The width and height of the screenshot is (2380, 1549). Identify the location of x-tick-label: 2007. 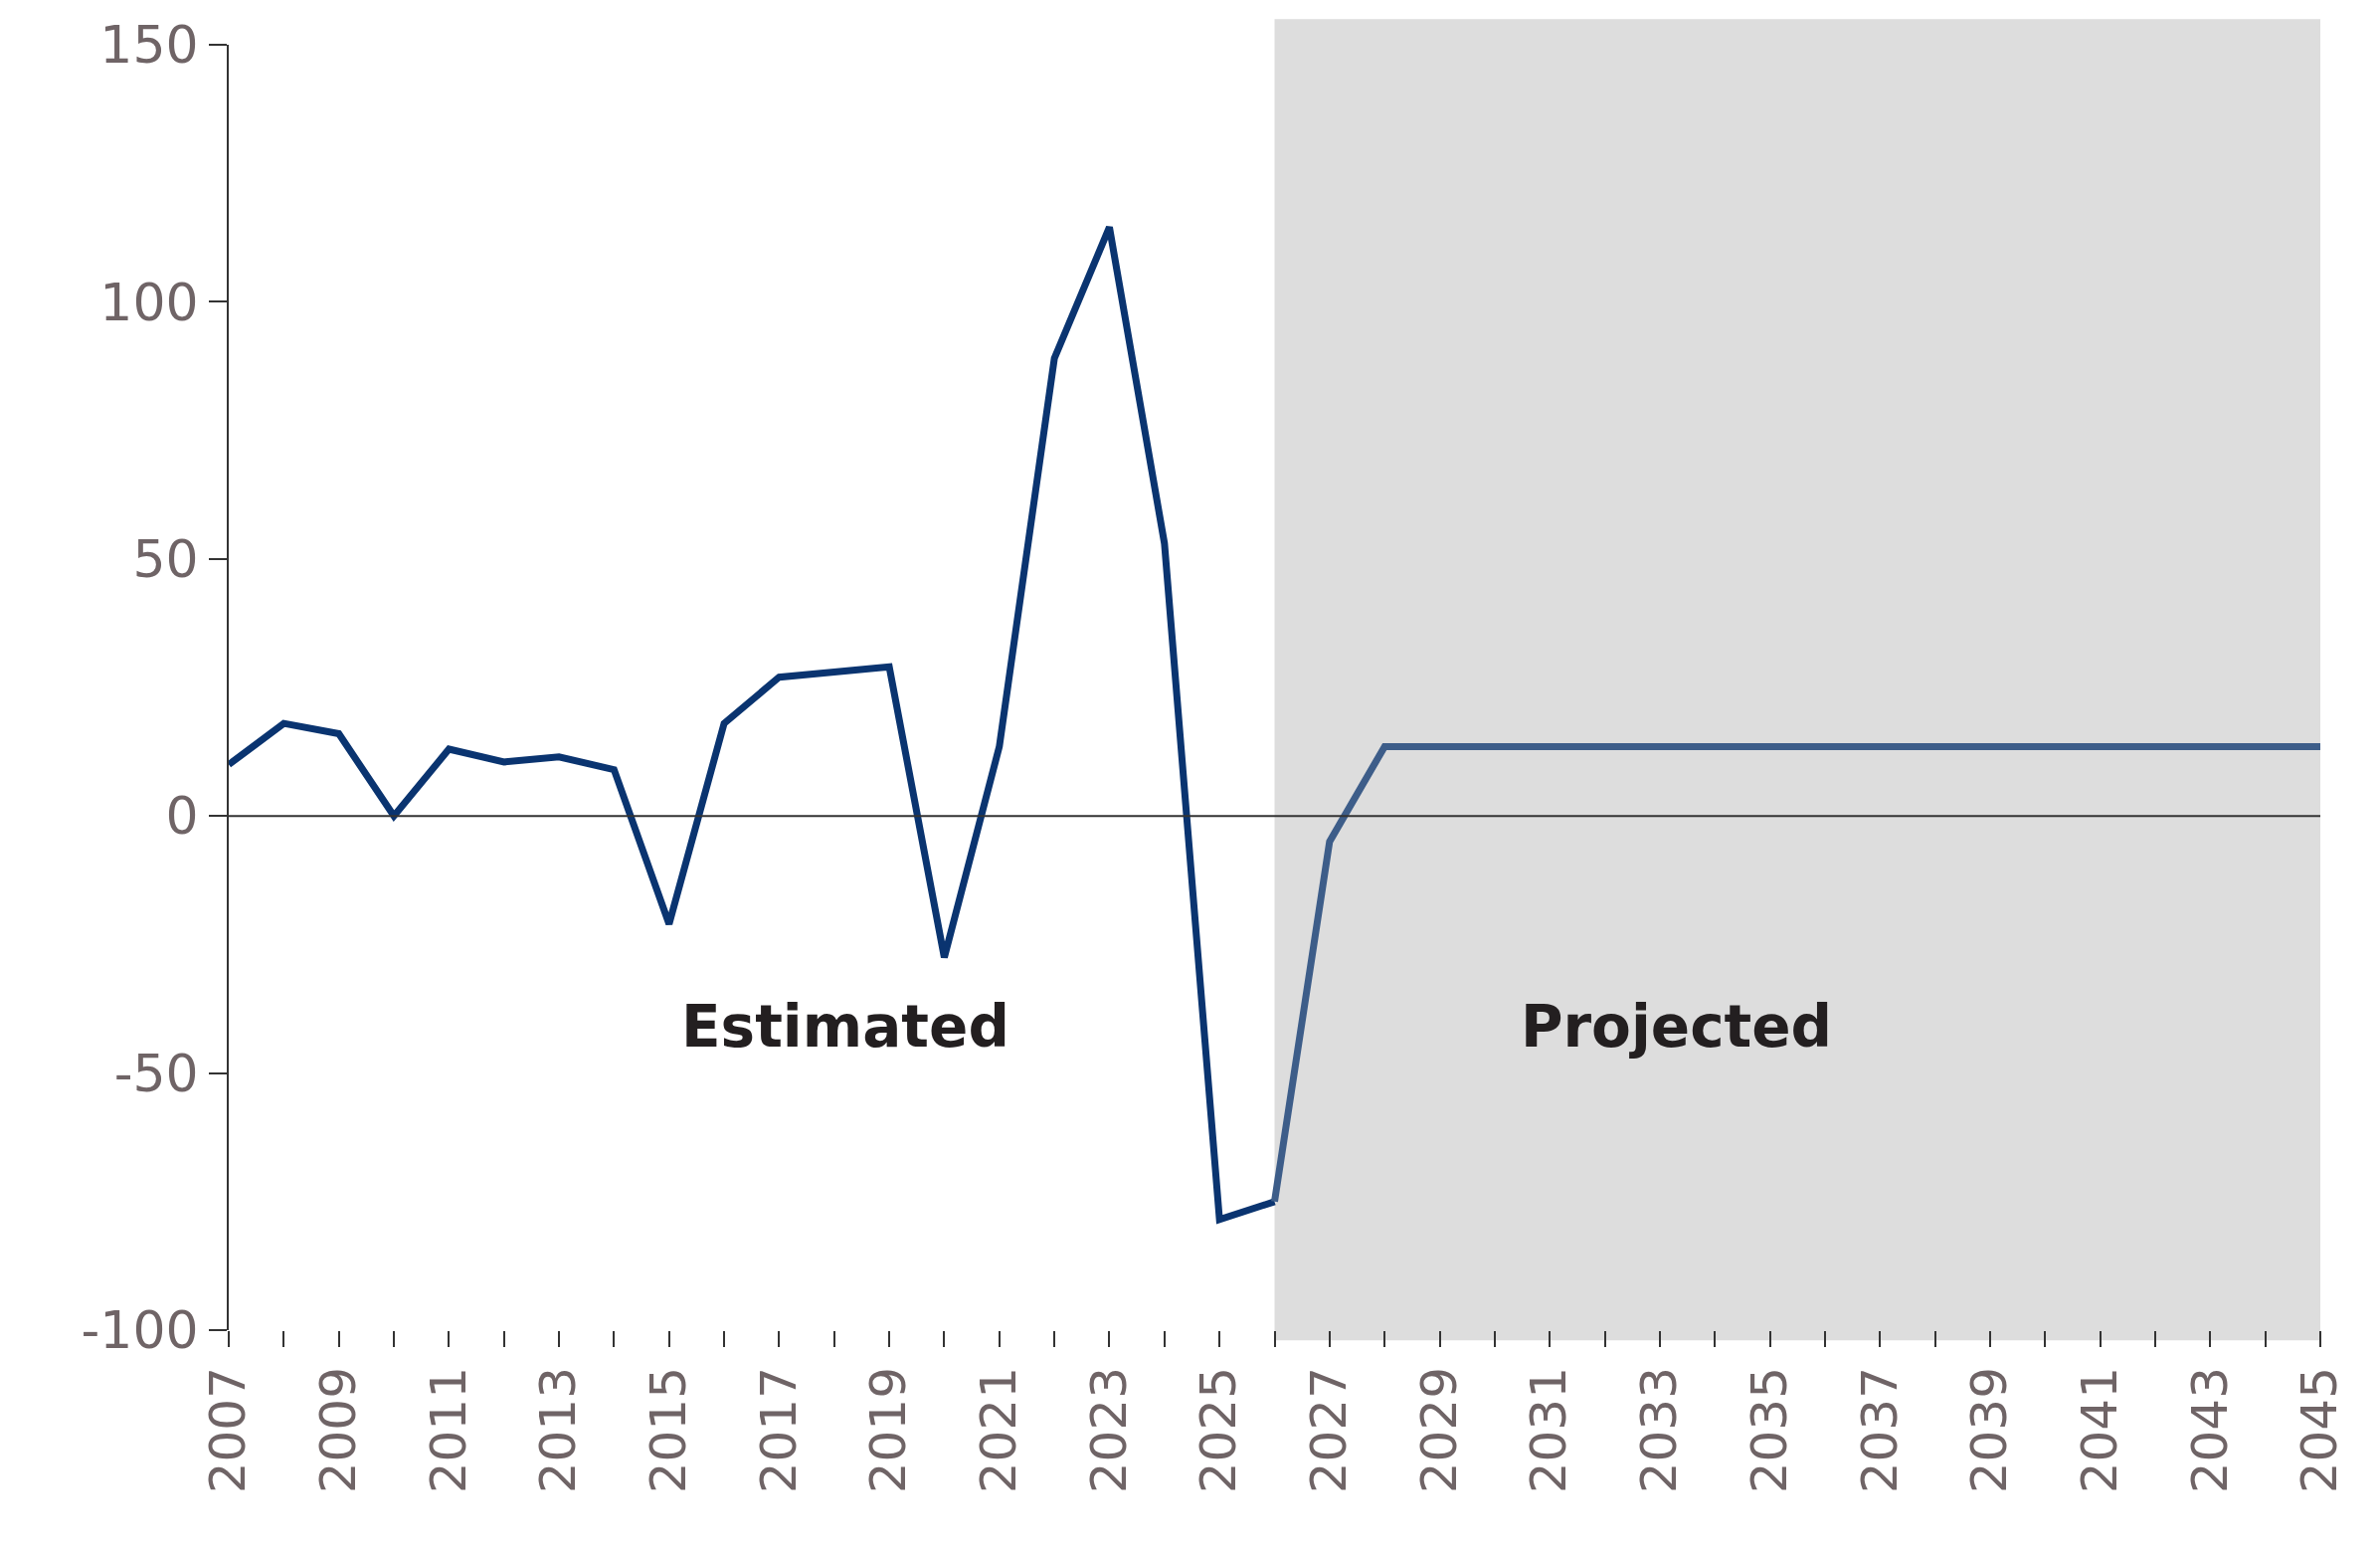
(228, 1431).